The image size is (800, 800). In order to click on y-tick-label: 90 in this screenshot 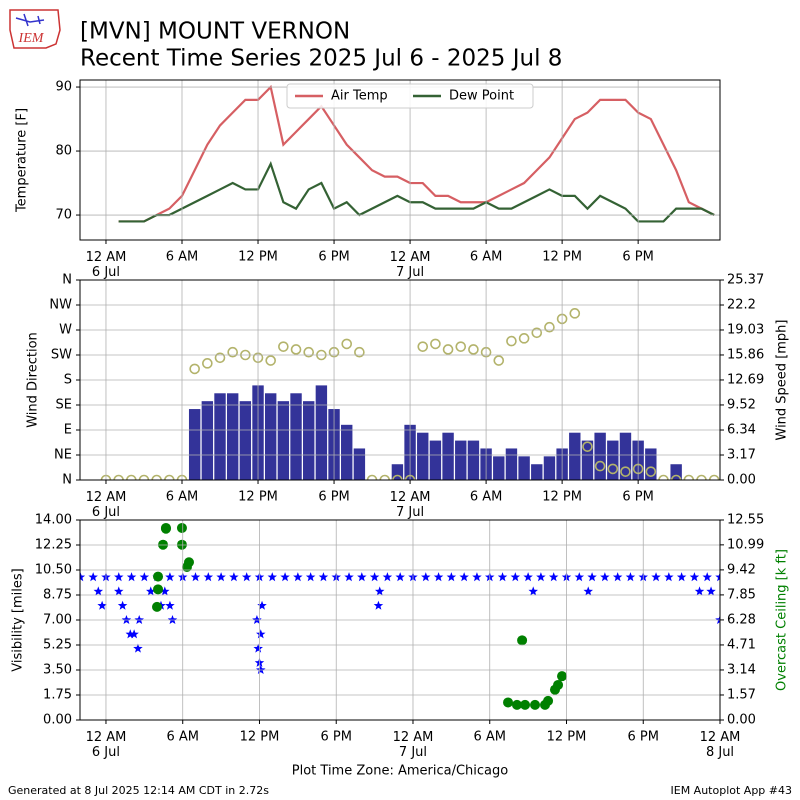, I will do `click(63, 87)`.